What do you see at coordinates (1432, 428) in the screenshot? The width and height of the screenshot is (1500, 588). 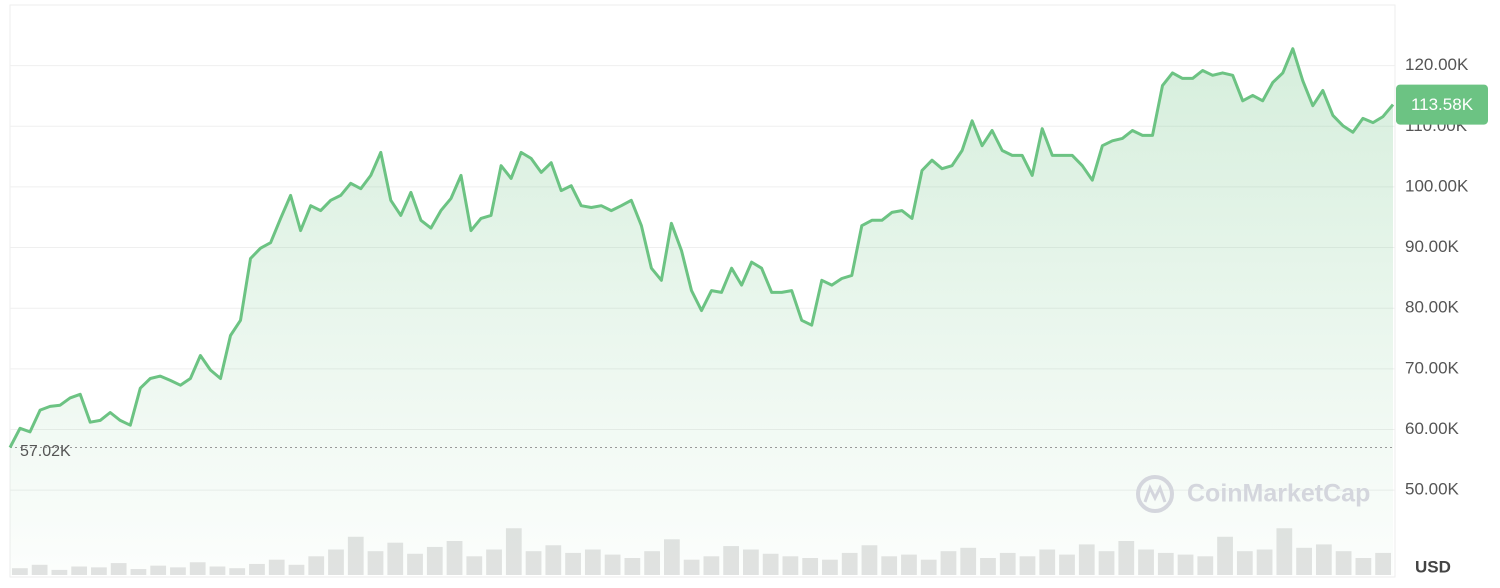 I see `y-tick-label: 60.00K` at bounding box center [1432, 428].